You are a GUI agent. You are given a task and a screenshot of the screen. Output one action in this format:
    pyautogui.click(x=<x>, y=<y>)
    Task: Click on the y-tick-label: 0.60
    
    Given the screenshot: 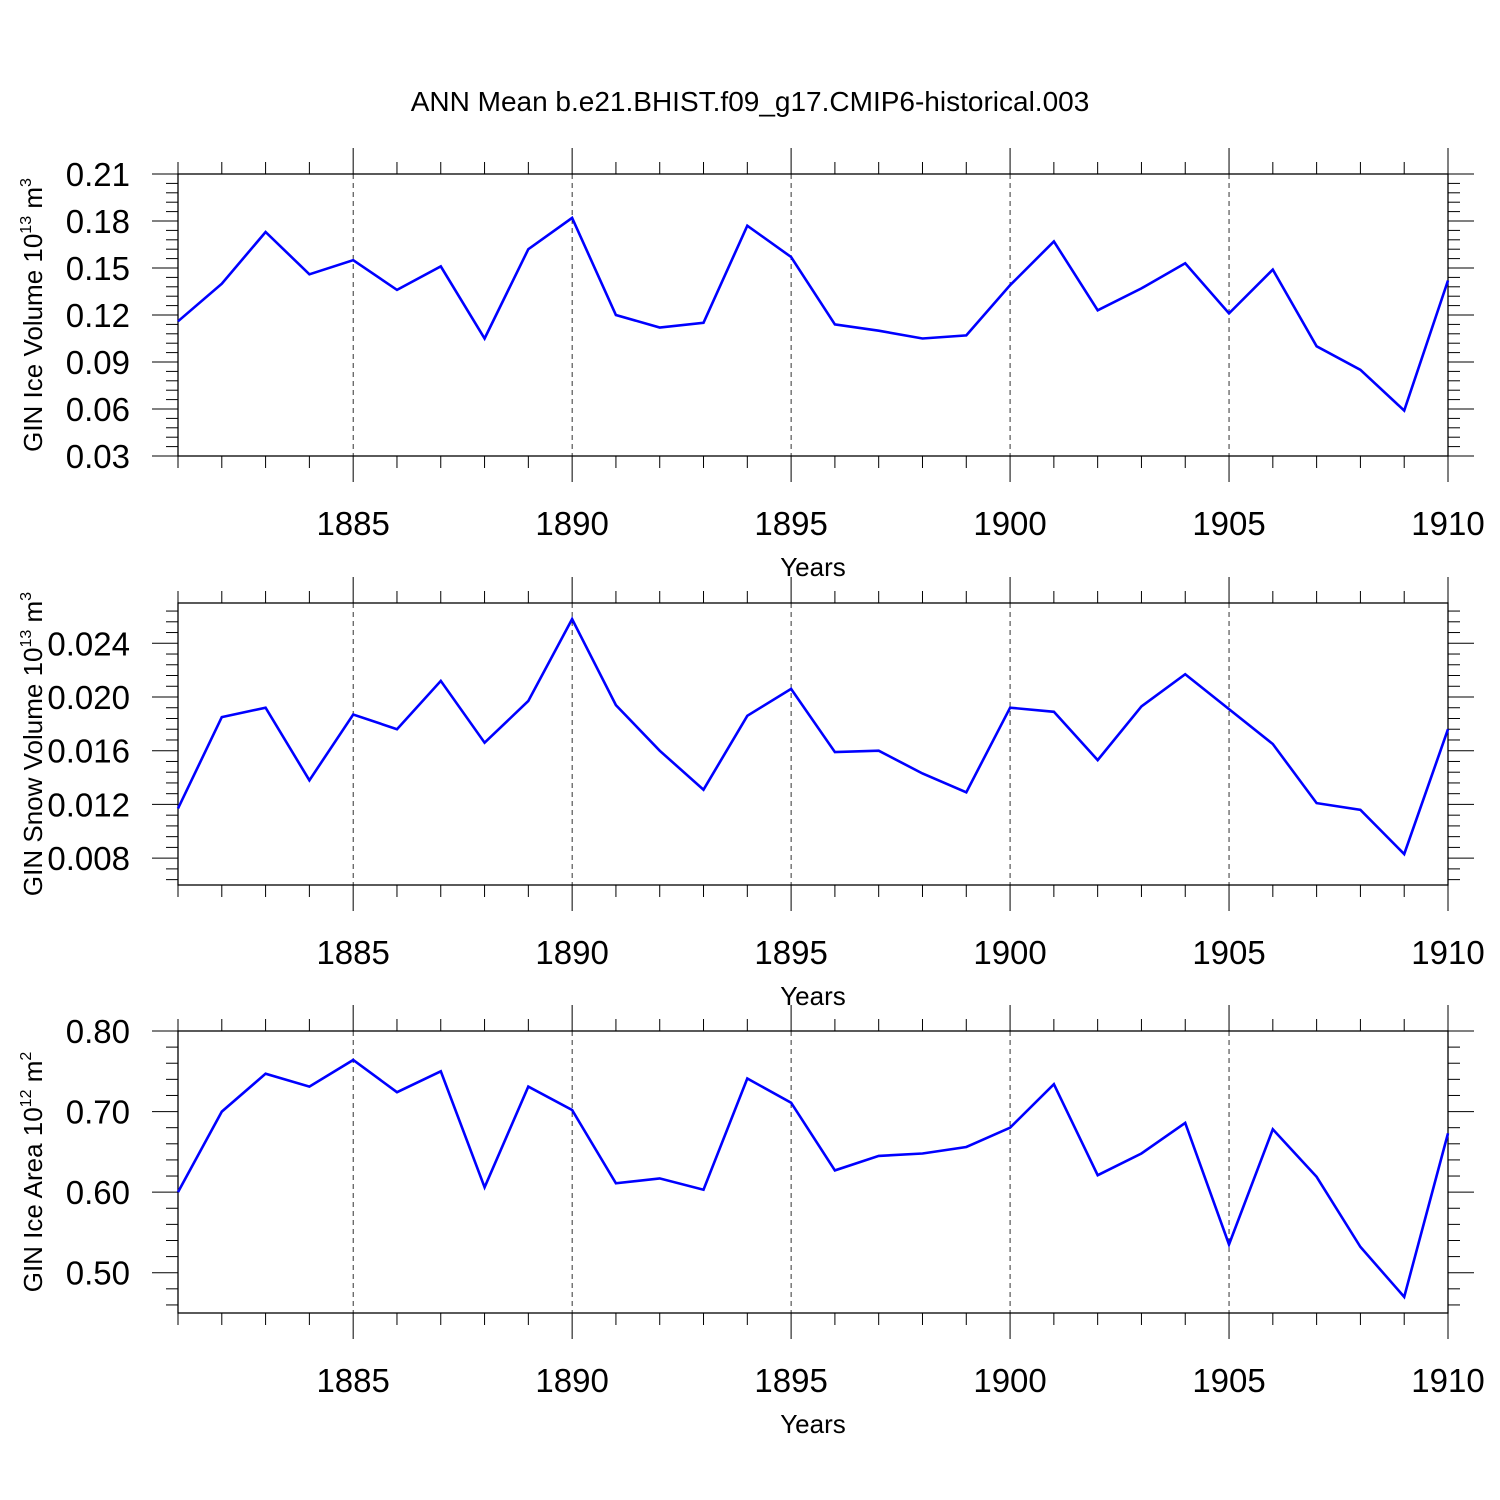 What is the action you would take?
    pyautogui.click(x=98, y=1192)
    